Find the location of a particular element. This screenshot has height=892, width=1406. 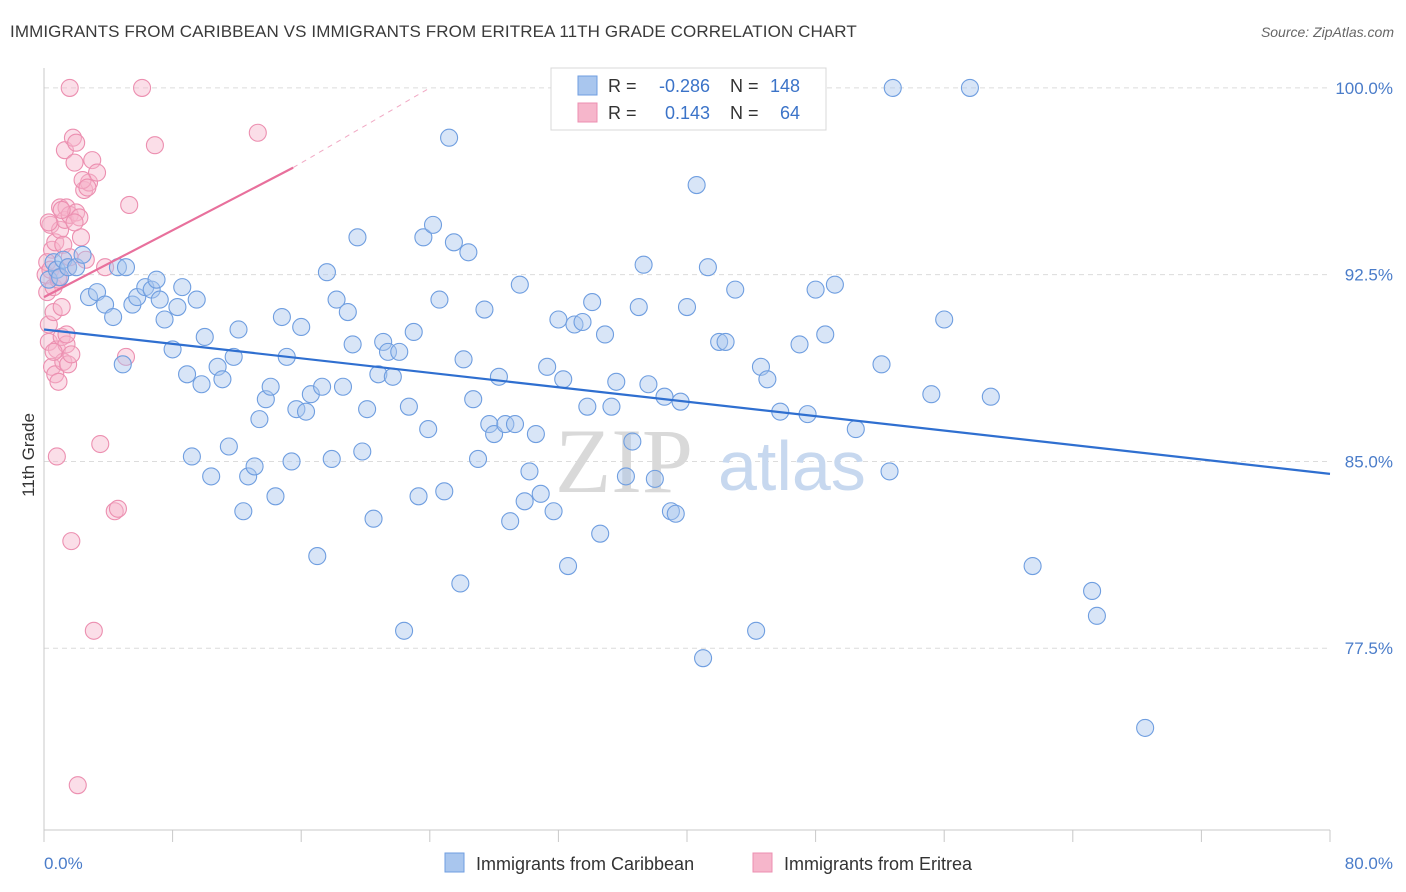

legend-r-label-pink: R = is located at coordinates (622, 113).